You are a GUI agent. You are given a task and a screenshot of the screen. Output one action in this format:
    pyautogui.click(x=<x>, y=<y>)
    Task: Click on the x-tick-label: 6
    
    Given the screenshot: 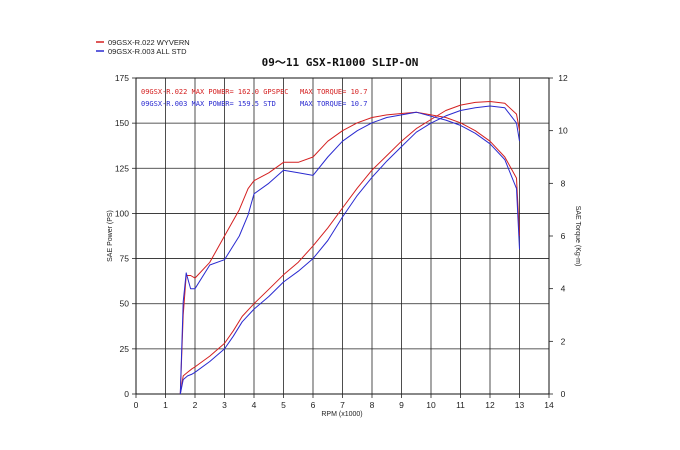 What is the action you would take?
    pyautogui.click(x=313, y=405)
    